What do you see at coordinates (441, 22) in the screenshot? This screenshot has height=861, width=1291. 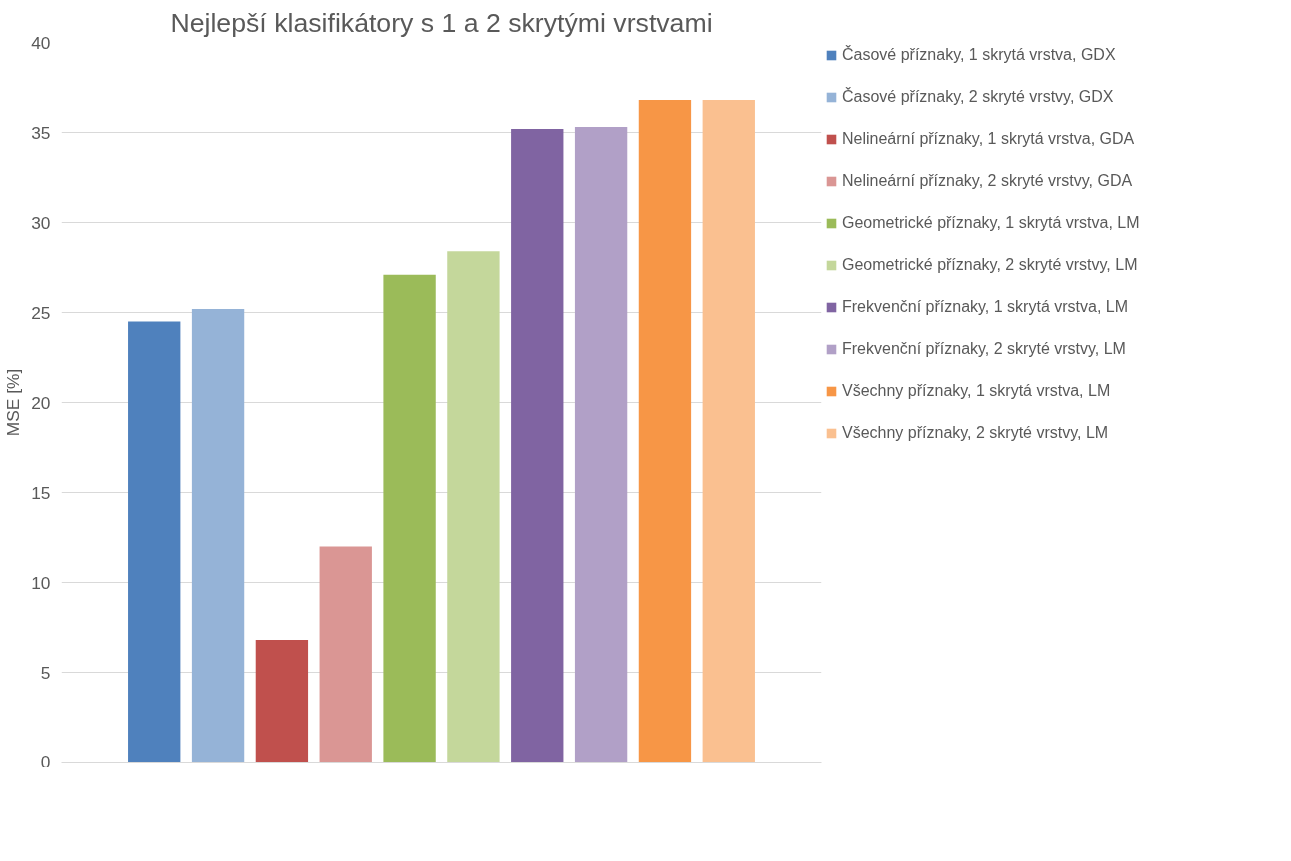 I see `chart-title: Nejlepší klasifikátory s 1 a 2 skrytými vrstvami` at bounding box center [441, 22].